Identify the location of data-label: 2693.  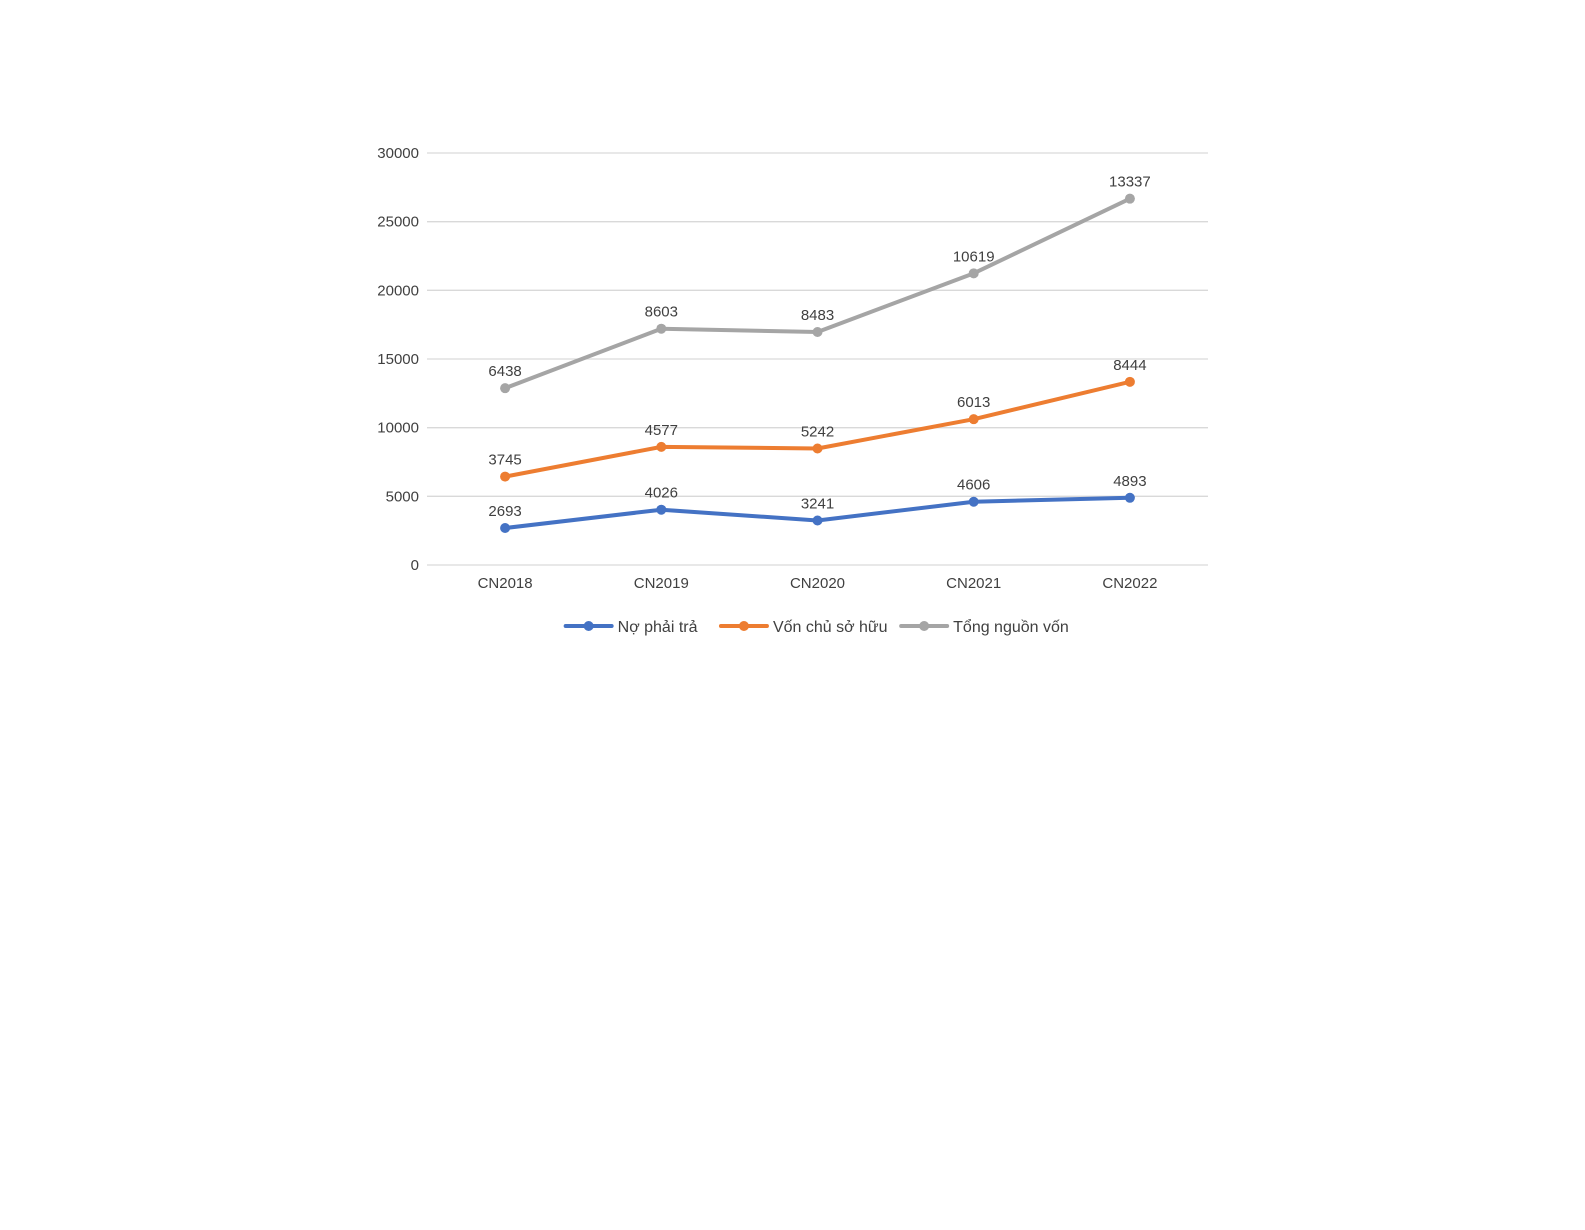
(504, 511).